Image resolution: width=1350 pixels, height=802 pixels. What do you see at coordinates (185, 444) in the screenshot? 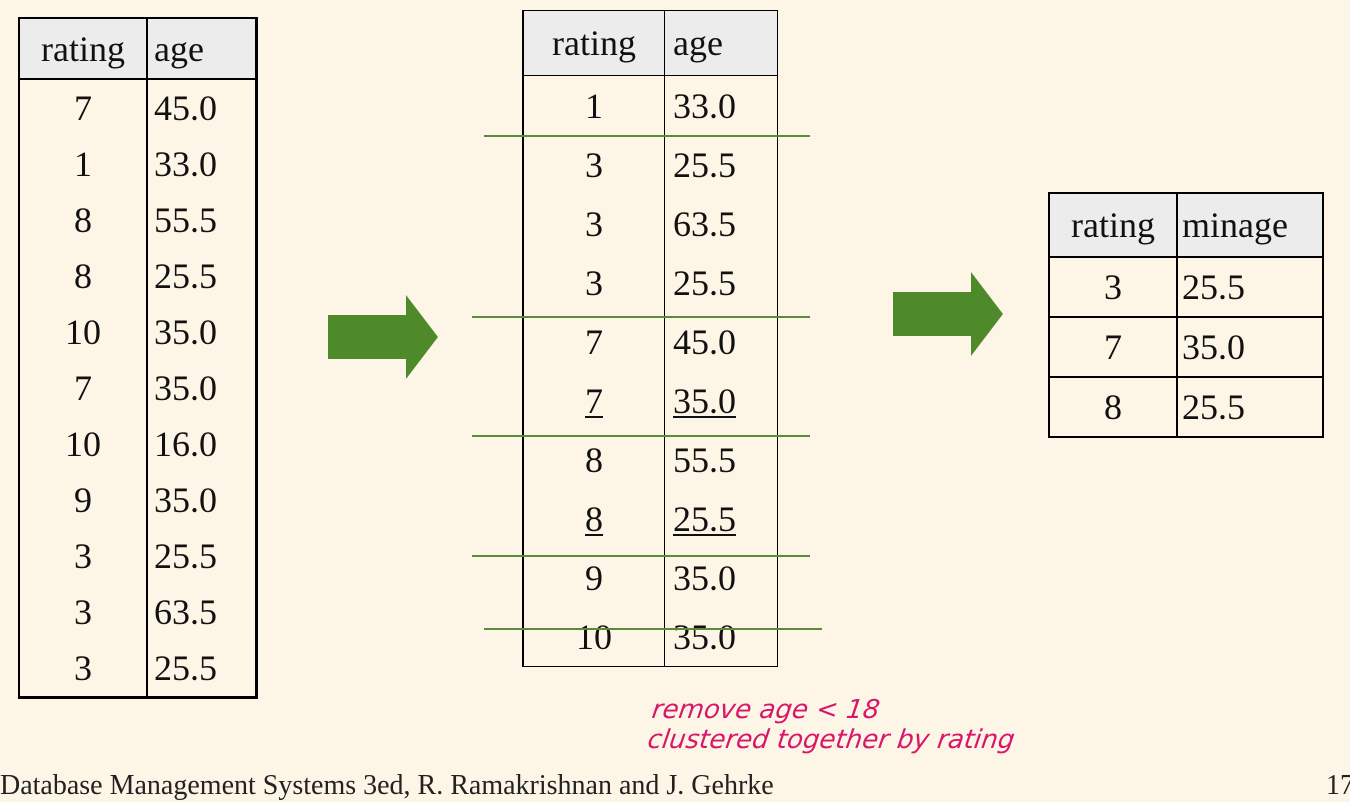
I see `age-cell: 16.0` at bounding box center [185, 444].